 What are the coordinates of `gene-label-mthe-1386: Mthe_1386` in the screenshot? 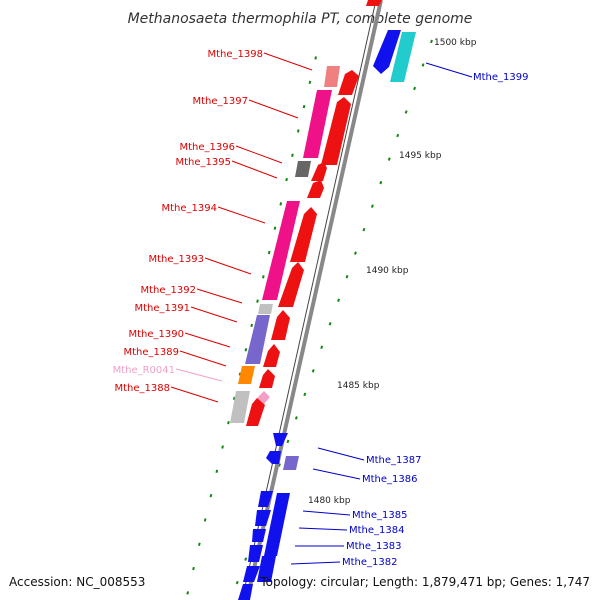 It's located at (390, 479).